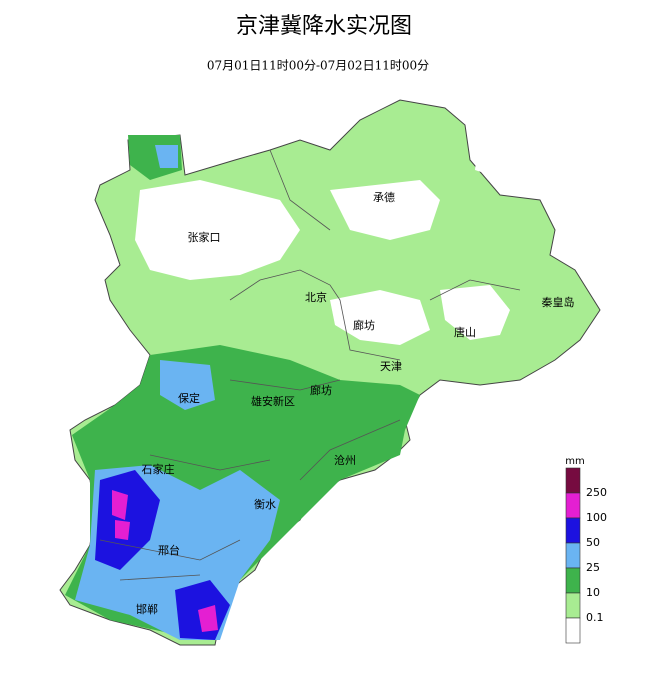  Describe the element at coordinates (558, 302) in the screenshot. I see `city-label: 秦皇岛` at that location.